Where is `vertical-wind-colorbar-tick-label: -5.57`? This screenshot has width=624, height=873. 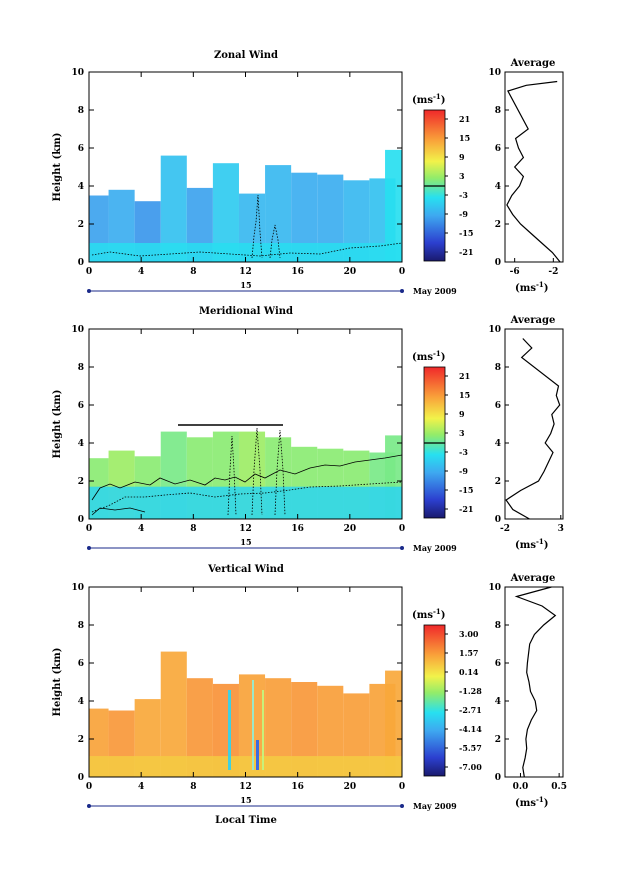 vertical-wind-colorbar-tick-label: -5.57 is located at coordinates (470, 748).